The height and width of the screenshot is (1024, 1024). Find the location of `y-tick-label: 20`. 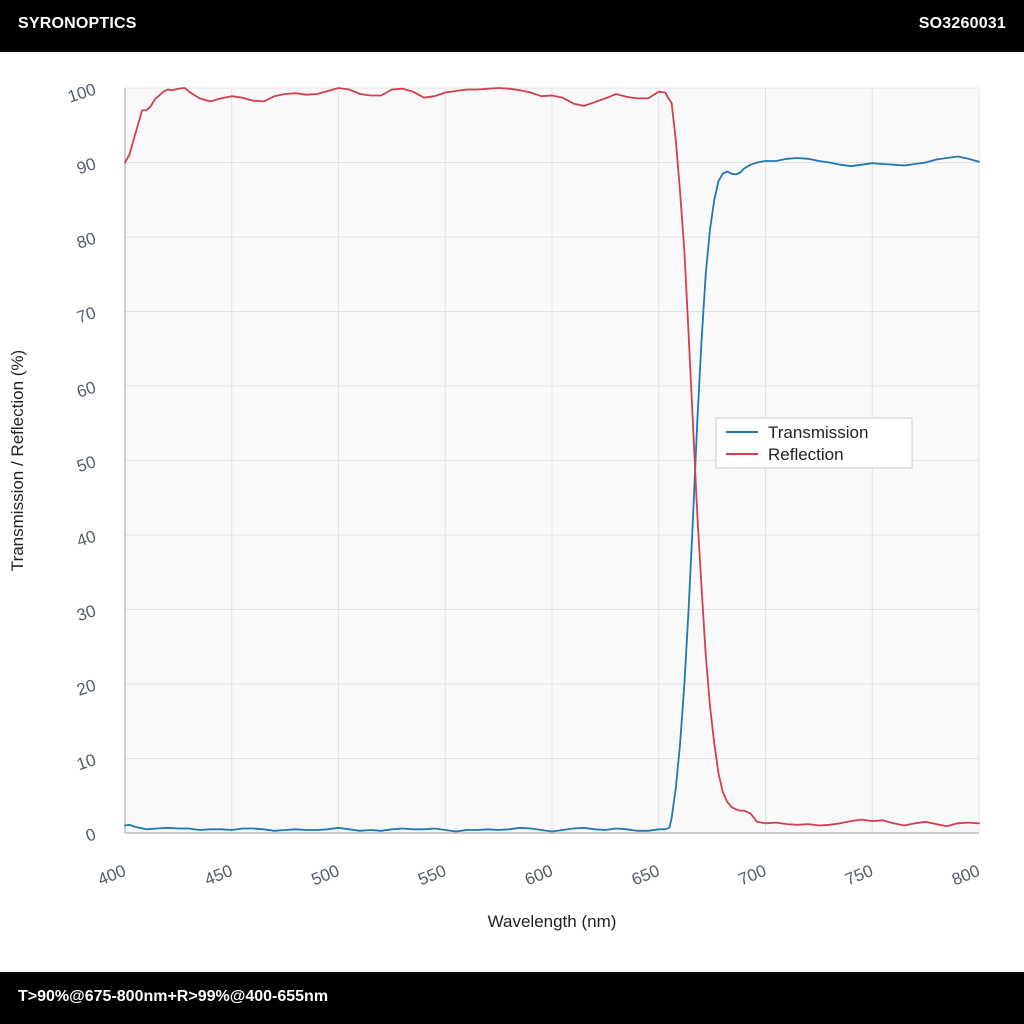

y-tick-label: 20 is located at coordinates (86, 688).